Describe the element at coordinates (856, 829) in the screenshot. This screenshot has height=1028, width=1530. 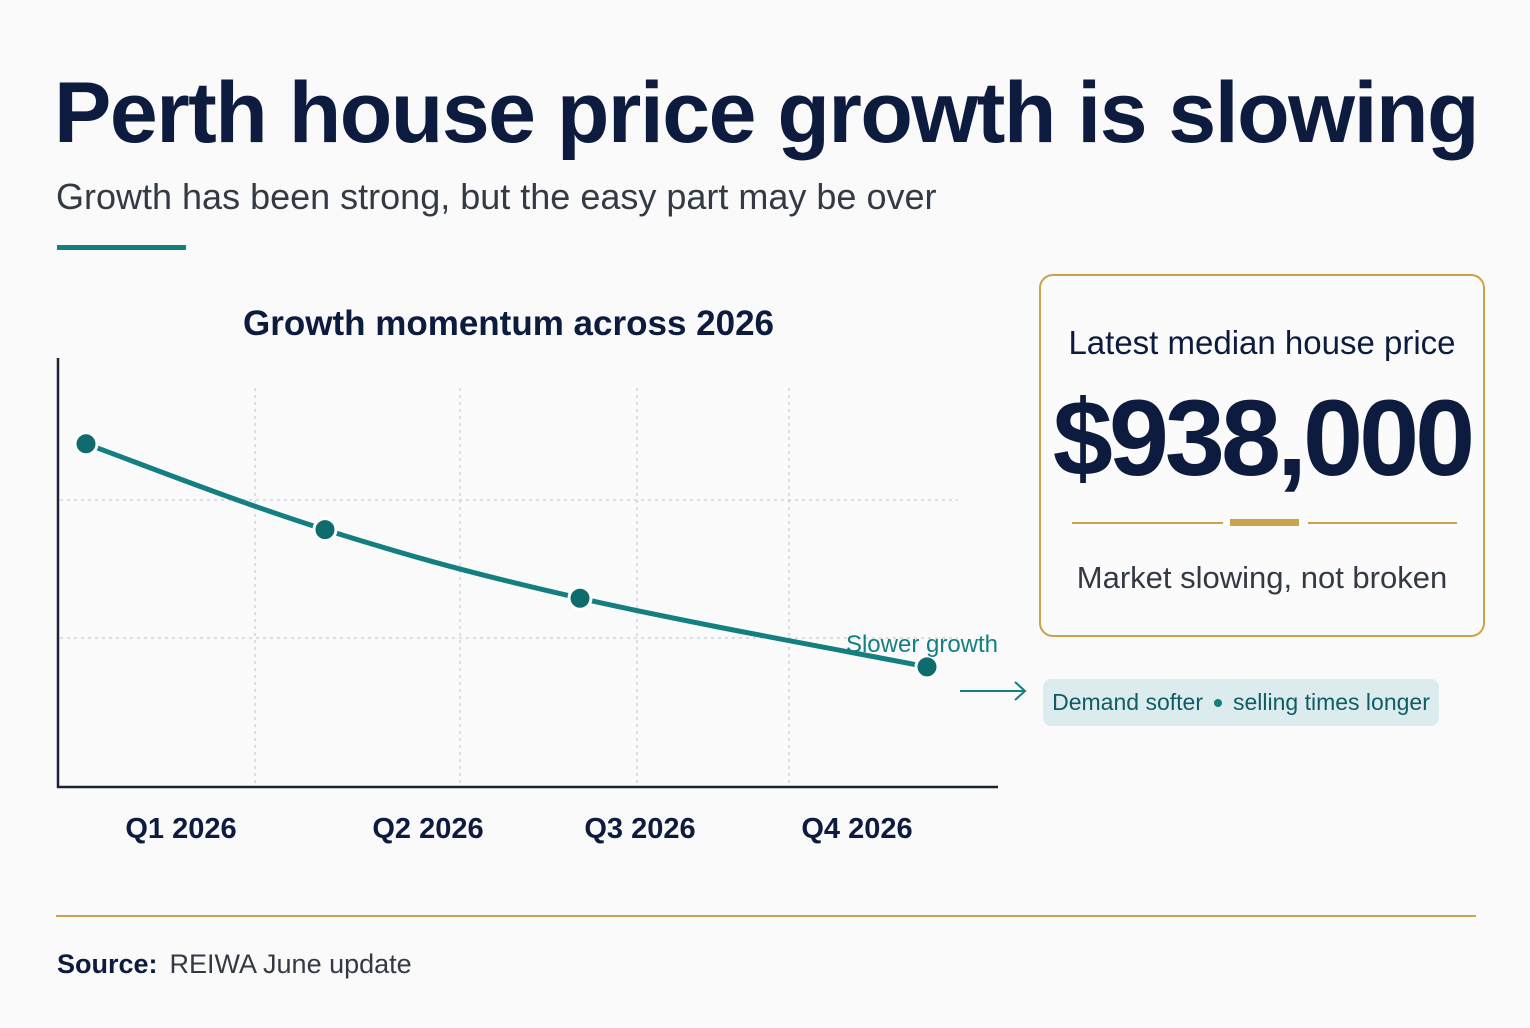
I see `x-tick-label: Q4 2026` at that location.